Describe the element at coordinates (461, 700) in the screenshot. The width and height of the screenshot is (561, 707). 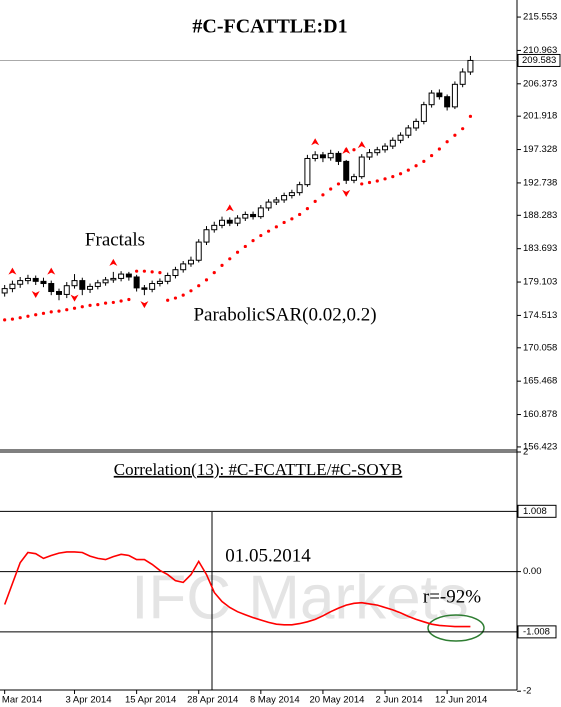
I see `x-tick-label: 12 Jun 2014` at that location.